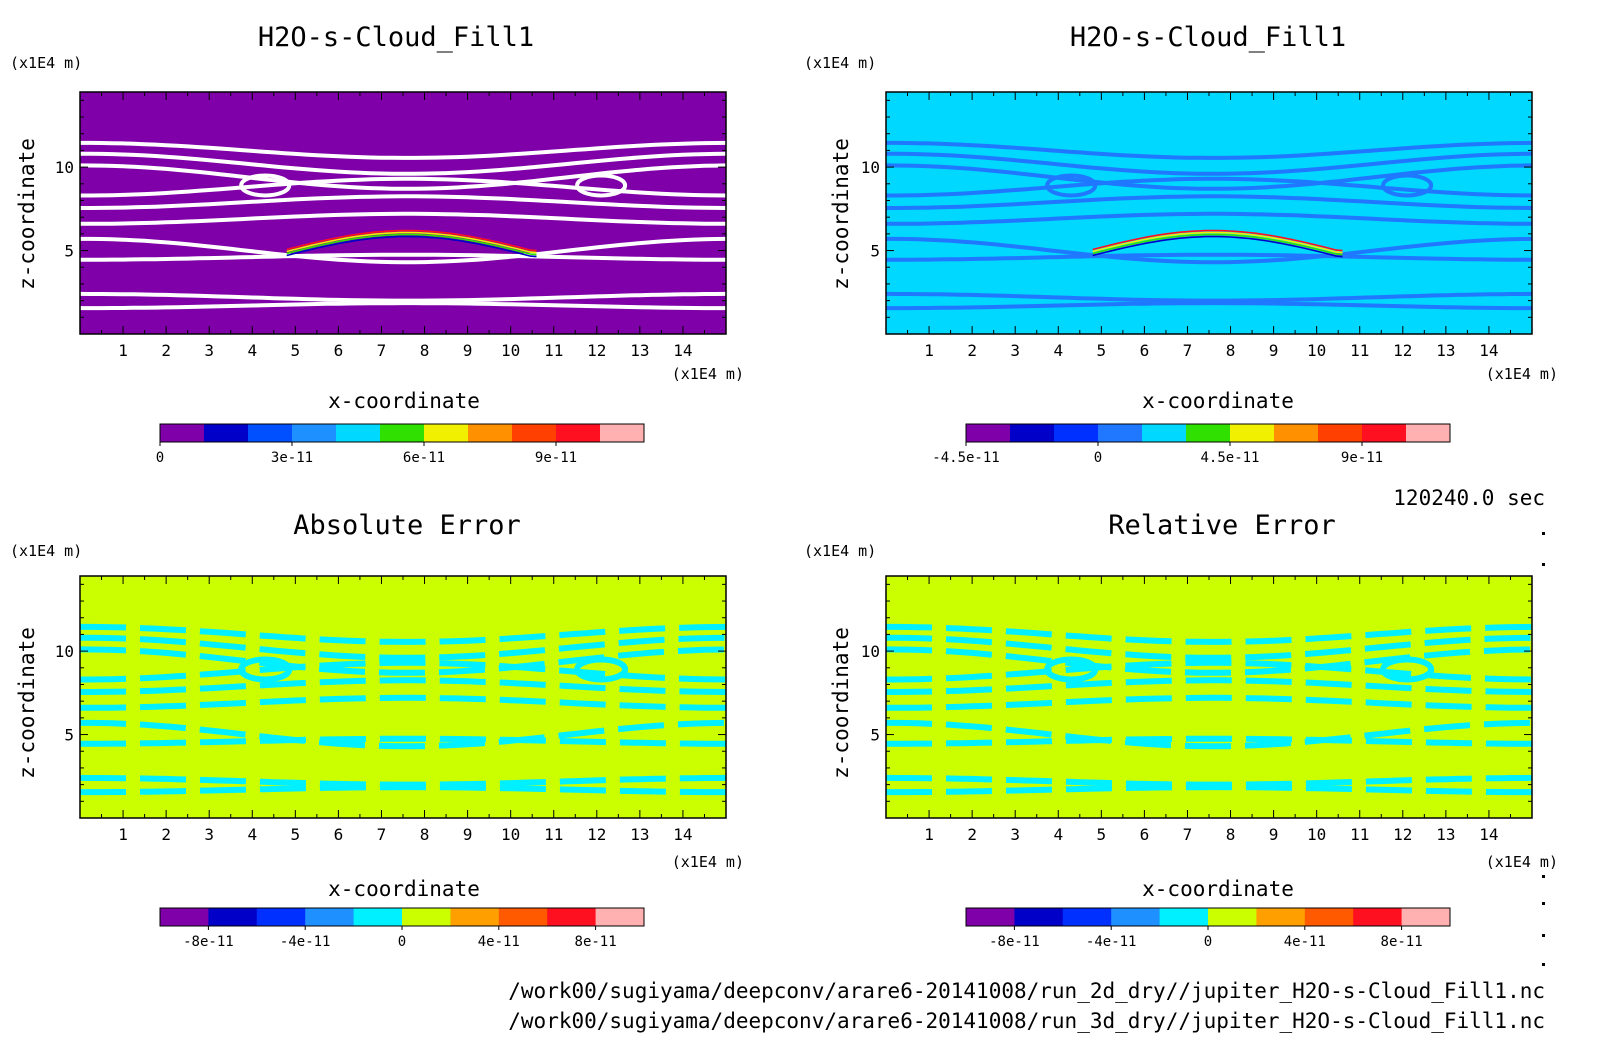  What do you see at coordinates (965, 458) in the screenshot?
I see `colorbar-label: -4.5e-11` at bounding box center [965, 458].